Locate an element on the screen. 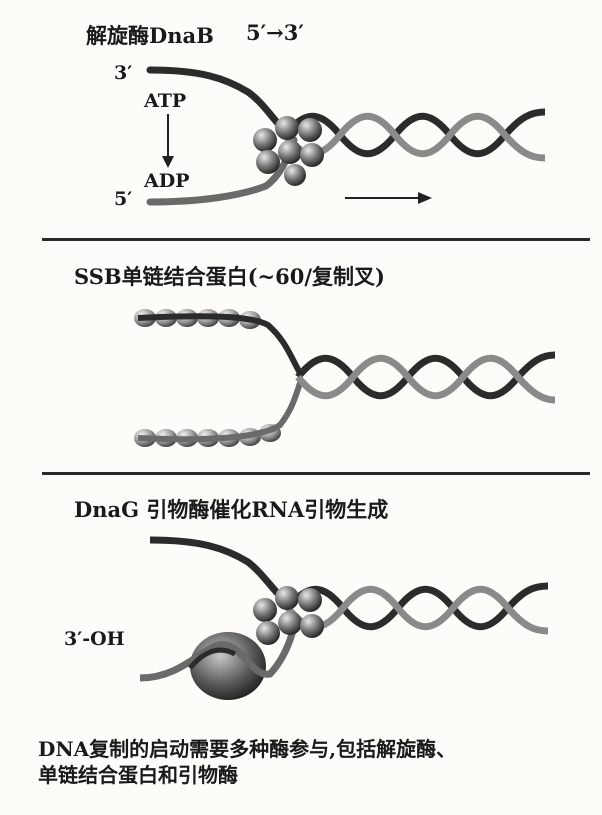  primase-diagram is located at coordinates (344, 618).